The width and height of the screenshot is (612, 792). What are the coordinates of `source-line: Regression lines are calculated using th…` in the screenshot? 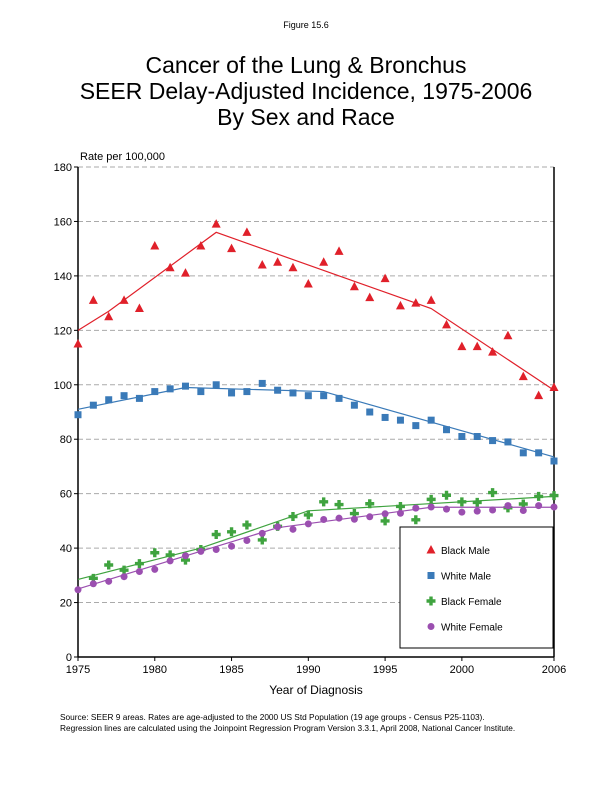 It's located at (288, 728).